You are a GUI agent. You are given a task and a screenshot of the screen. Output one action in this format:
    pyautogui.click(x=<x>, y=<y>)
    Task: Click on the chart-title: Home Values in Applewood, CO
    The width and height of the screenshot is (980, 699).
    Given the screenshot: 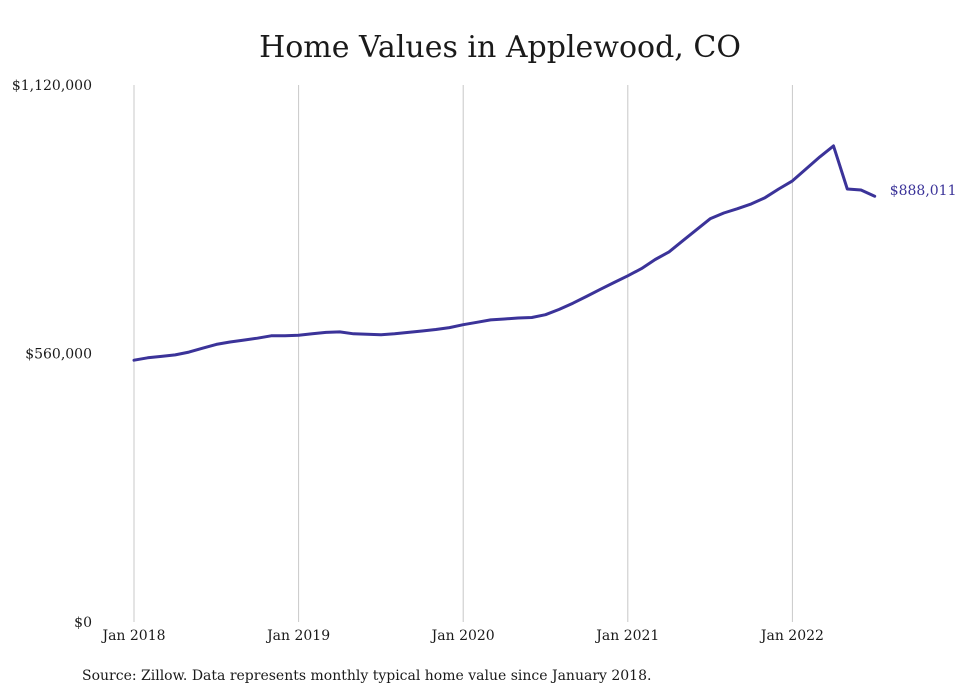 What is the action you would take?
    pyautogui.click(x=500, y=47)
    